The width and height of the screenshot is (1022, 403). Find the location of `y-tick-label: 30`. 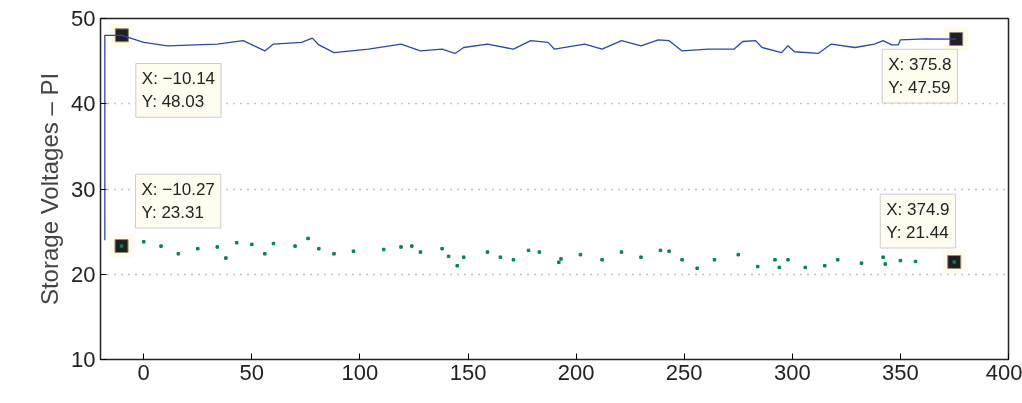

y-tick-label: 30 is located at coordinates (83, 189).